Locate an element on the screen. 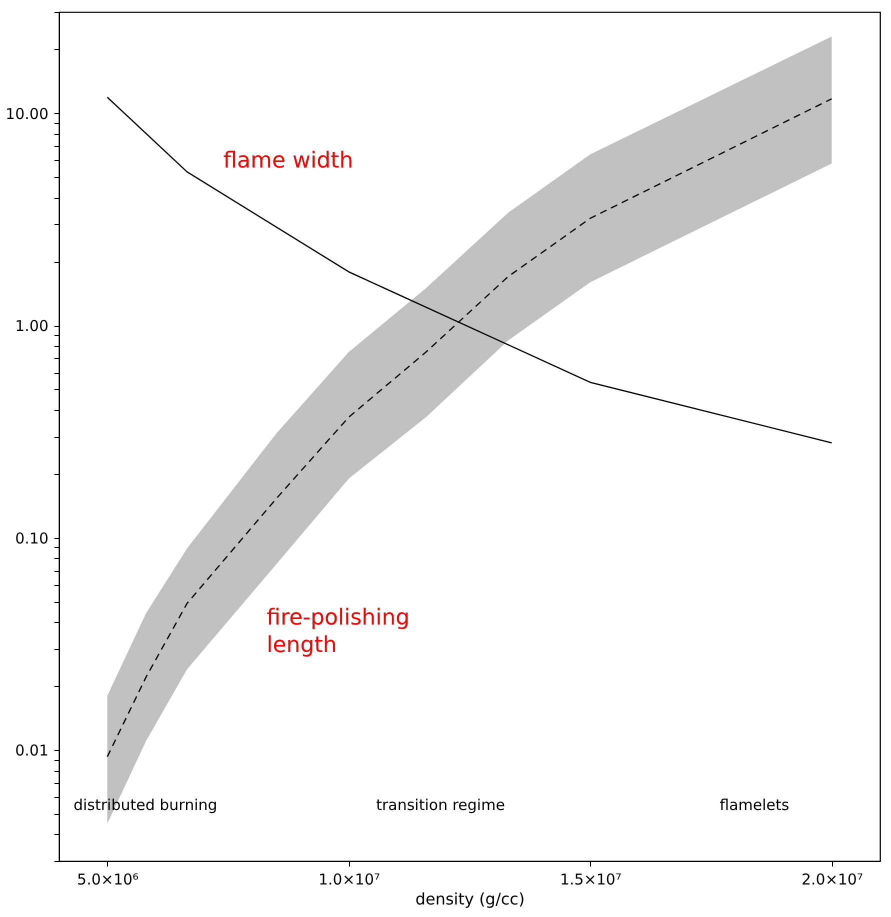  y-tick-label: 0.10 is located at coordinates (31, 538).